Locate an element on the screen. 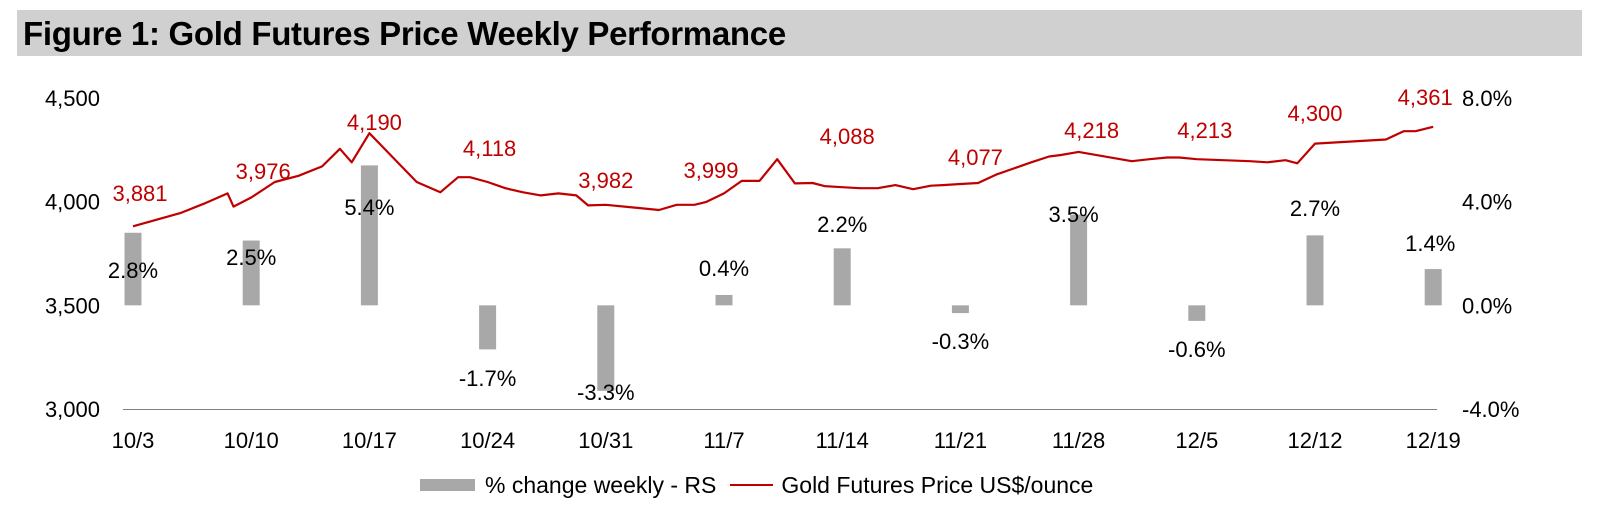  price-data-label: 4,088 is located at coordinates (847, 136).